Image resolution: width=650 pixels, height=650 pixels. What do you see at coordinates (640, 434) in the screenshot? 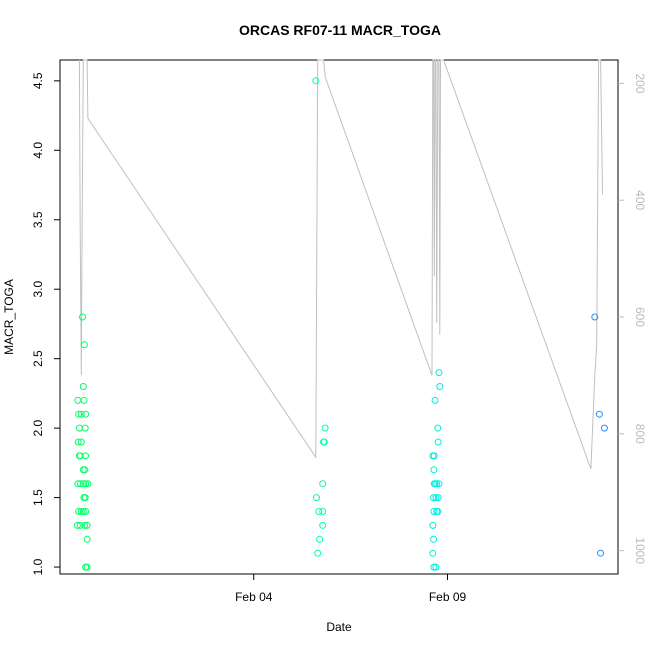
I see `y2-tick-label: 800` at bounding box center [640, 434].